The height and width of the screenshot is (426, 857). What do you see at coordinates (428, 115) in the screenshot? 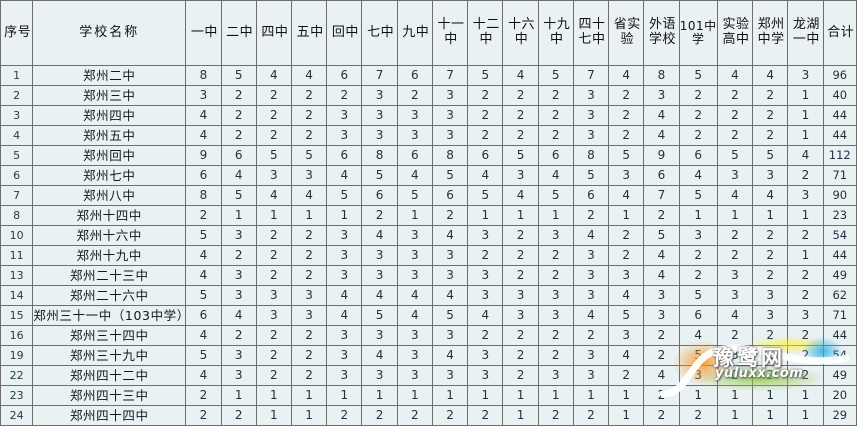
I see `table-row: 3 郑州四中 4 2 2 2 3 3 3 3 2 2 2 3 2 4 2 2 2 1 44` at bounding box center [428, 115].